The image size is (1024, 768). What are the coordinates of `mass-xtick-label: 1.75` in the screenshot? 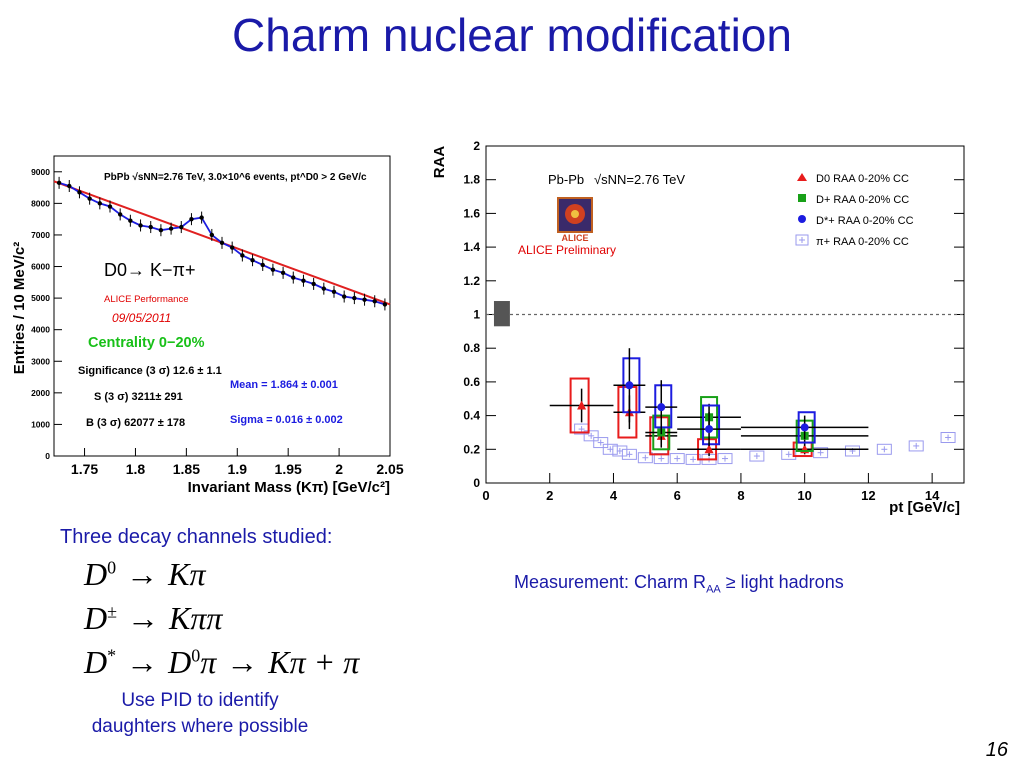 It's located at (84, 469).